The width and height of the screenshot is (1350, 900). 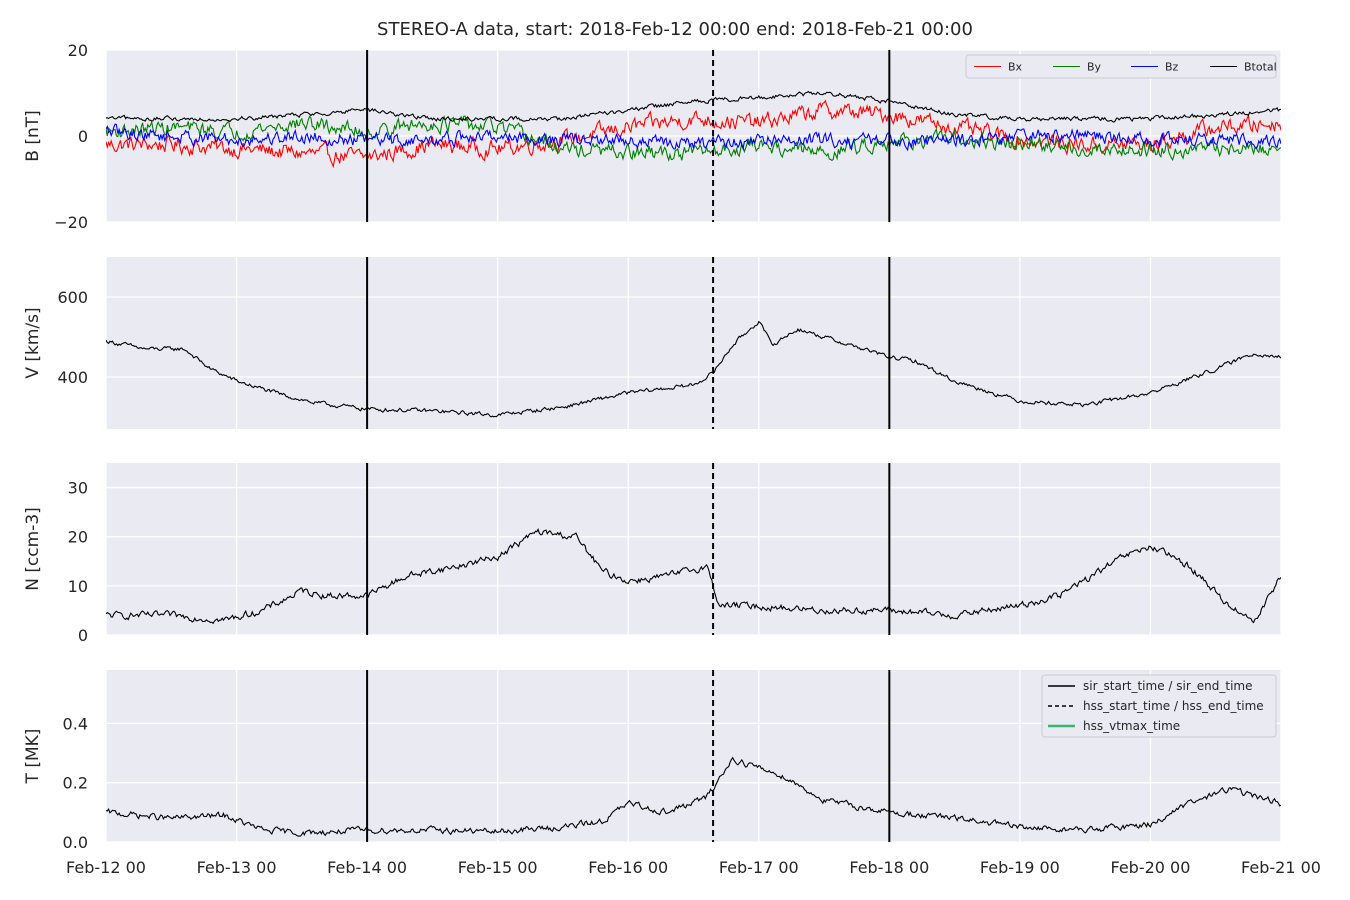 What do you see at coordinates (106, 867) in the screenshot?
I see `x-tick-label: Feb-12 00` at bounding box center [106, 867].